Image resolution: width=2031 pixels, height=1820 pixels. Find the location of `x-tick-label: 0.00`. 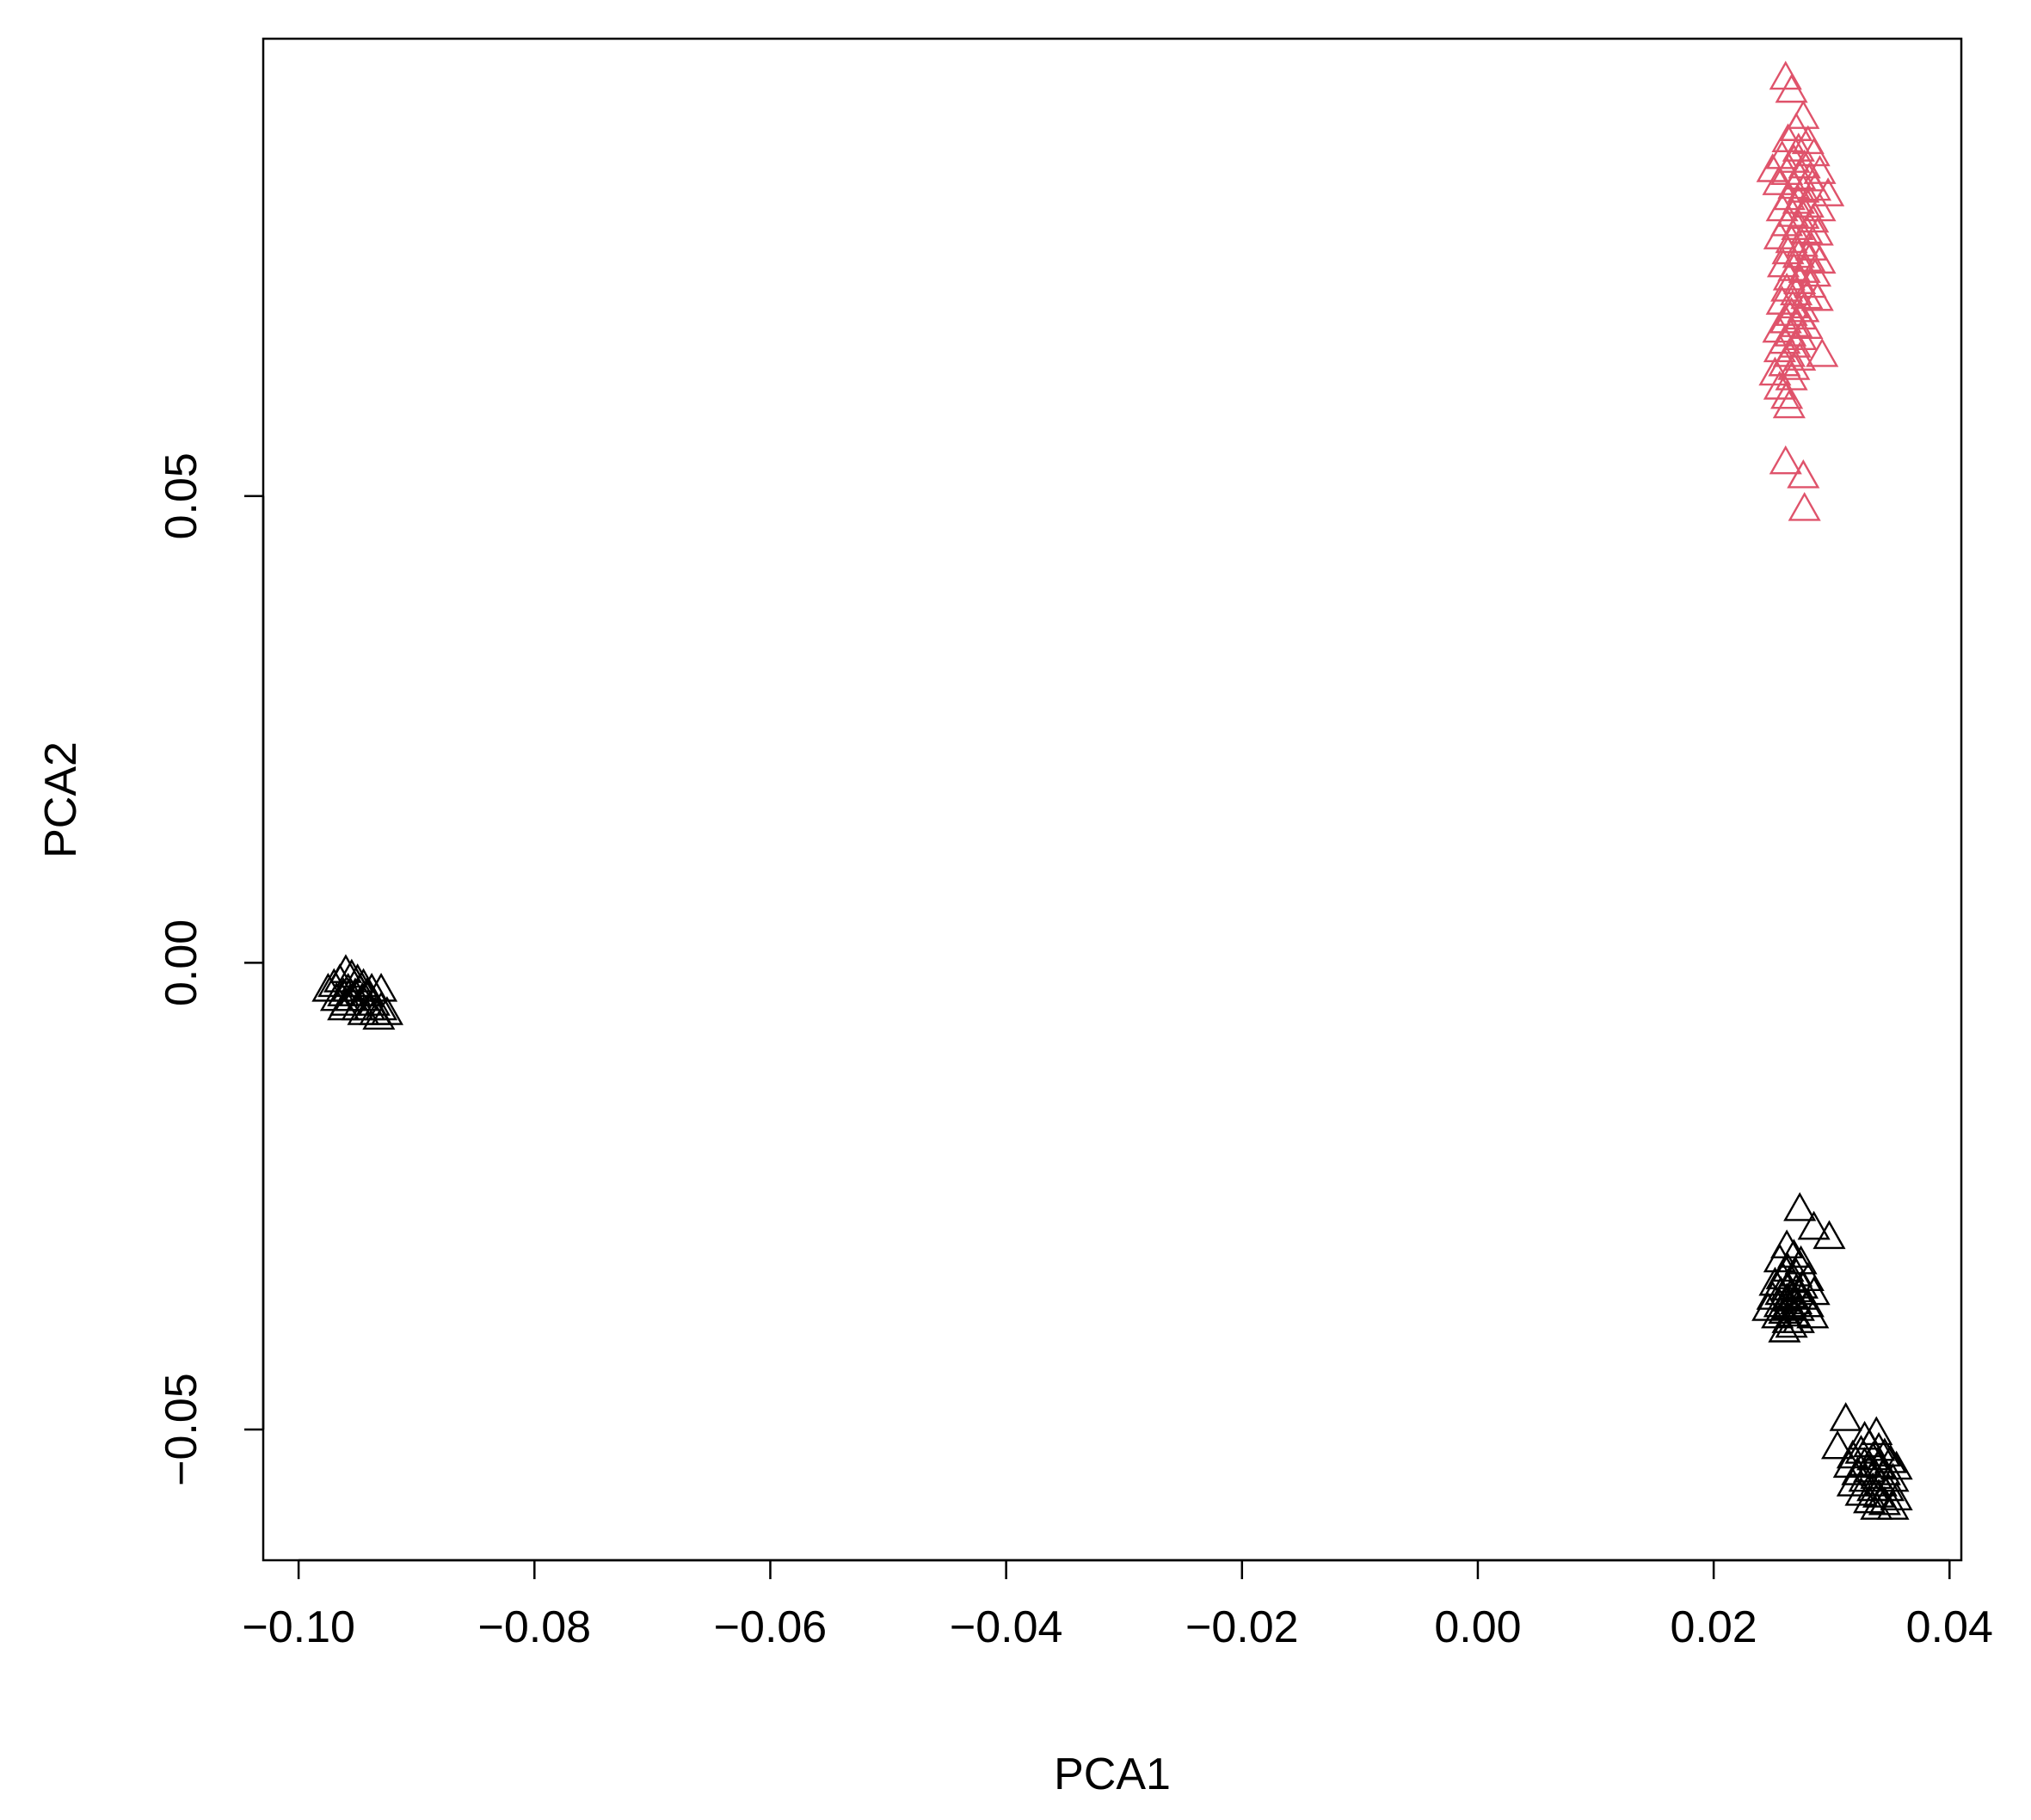

x-tick-label: 0.00 is located at coordinates (1477, 1627).